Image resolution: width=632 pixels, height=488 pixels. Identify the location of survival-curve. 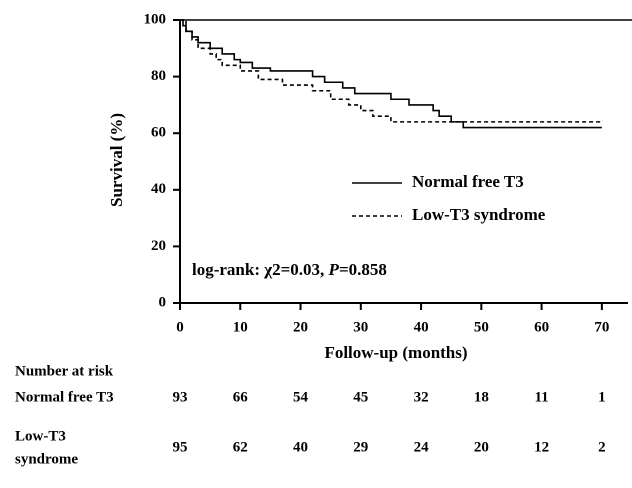
(391, 71).